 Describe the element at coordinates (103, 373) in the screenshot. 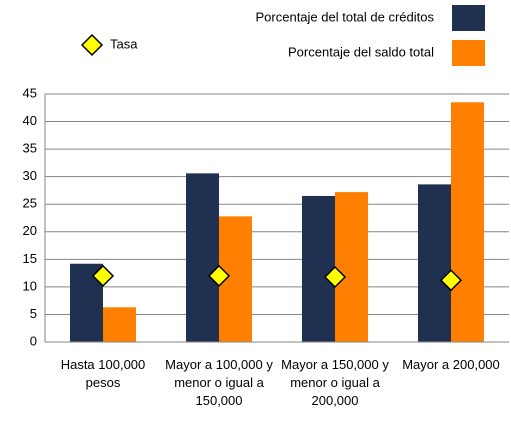

I see `x-tick-label: Hasta 100,000 pesos` at that location.